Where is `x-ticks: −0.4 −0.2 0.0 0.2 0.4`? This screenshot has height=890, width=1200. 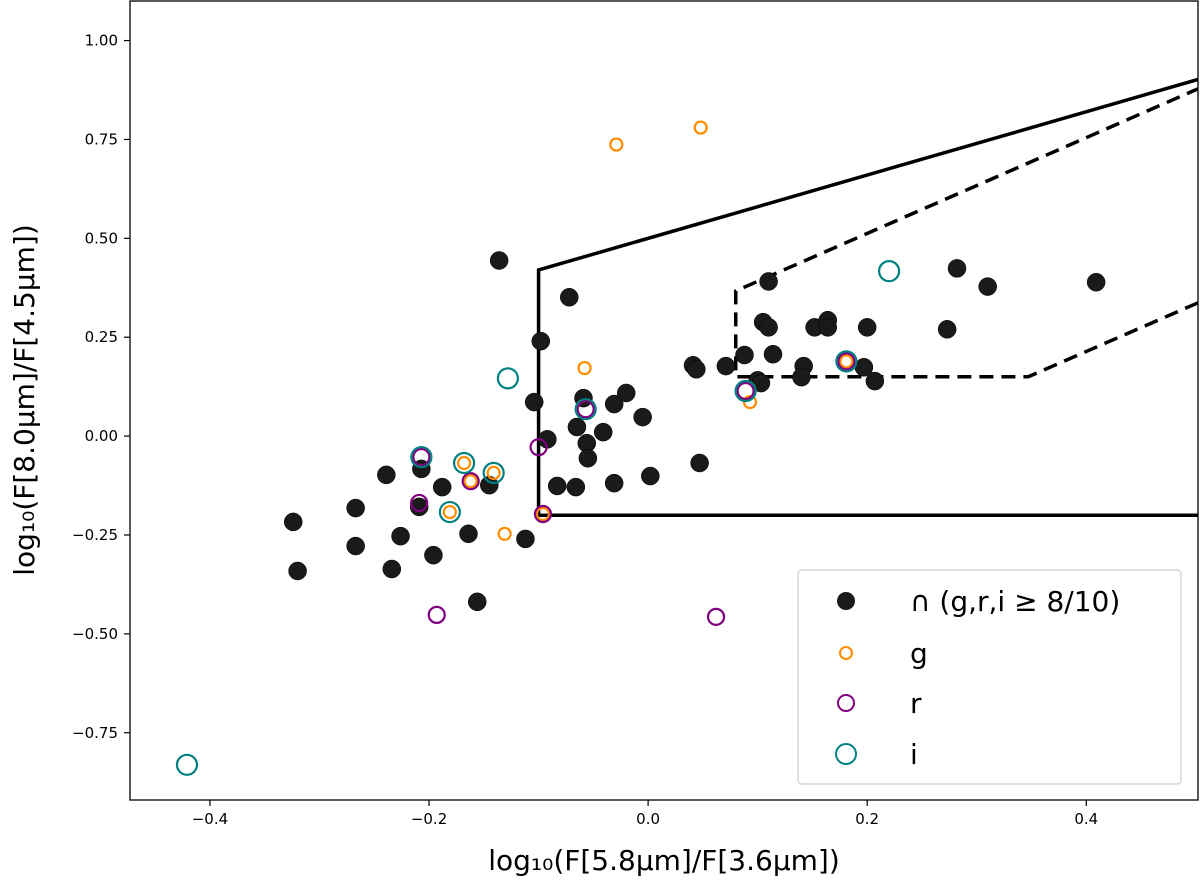
x-ticks: −0.4 −0.2 0.0 0.2 0.4 is located at coordinates (645, 814).